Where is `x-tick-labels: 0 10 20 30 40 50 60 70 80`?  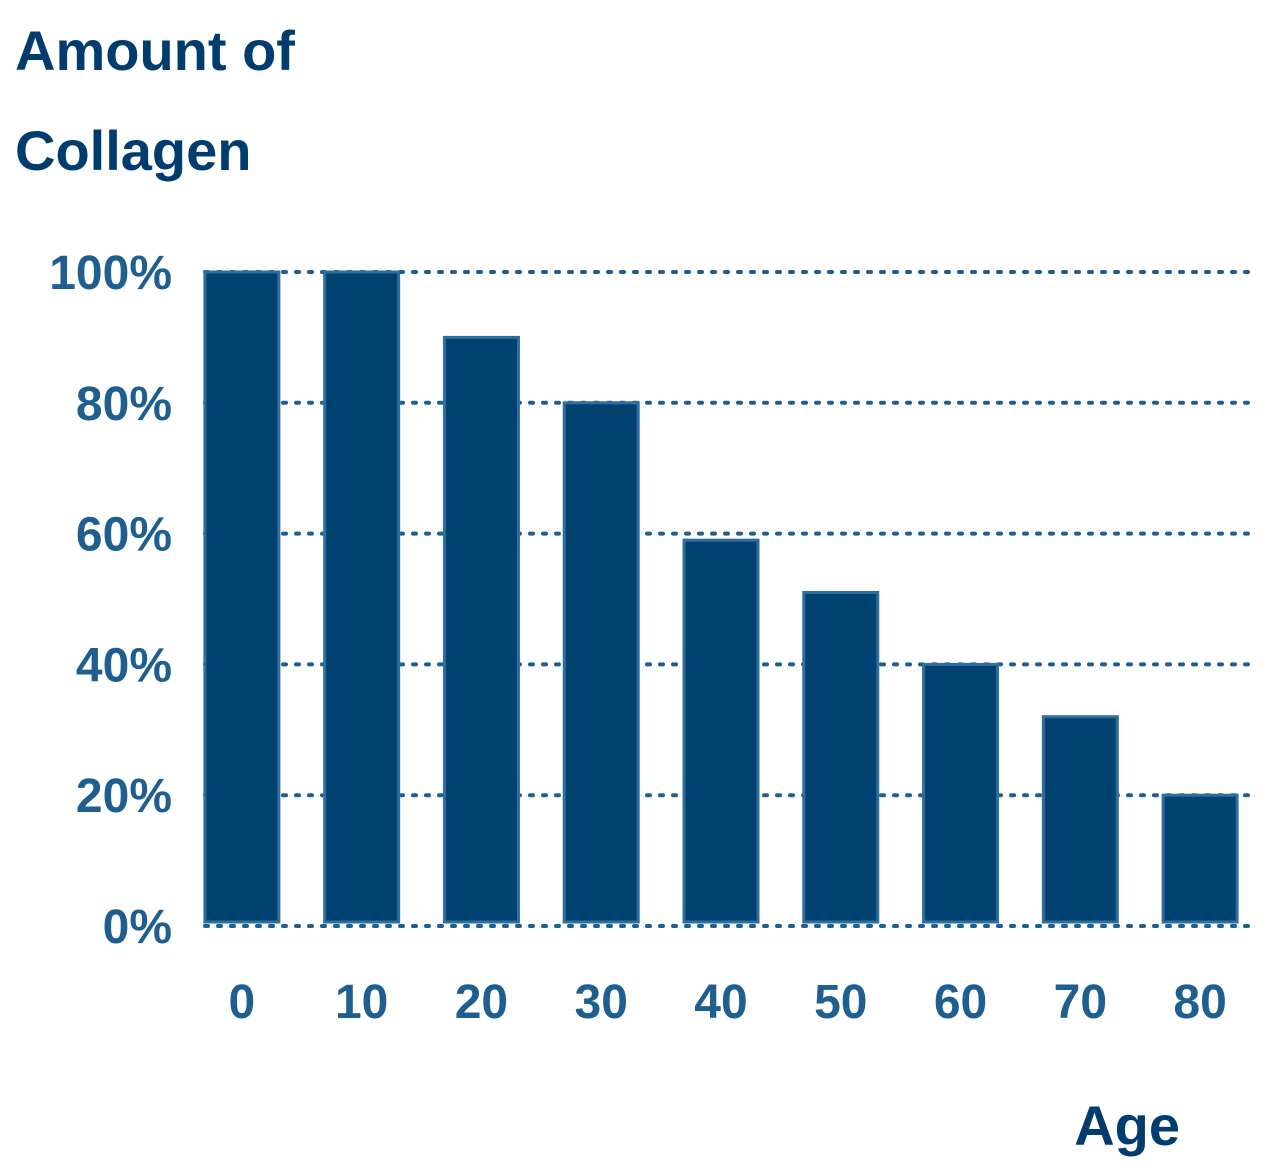 x-tick-labels: 0 10 20 30 40 50 60 70 80 is located at coordinates (728, 1002).